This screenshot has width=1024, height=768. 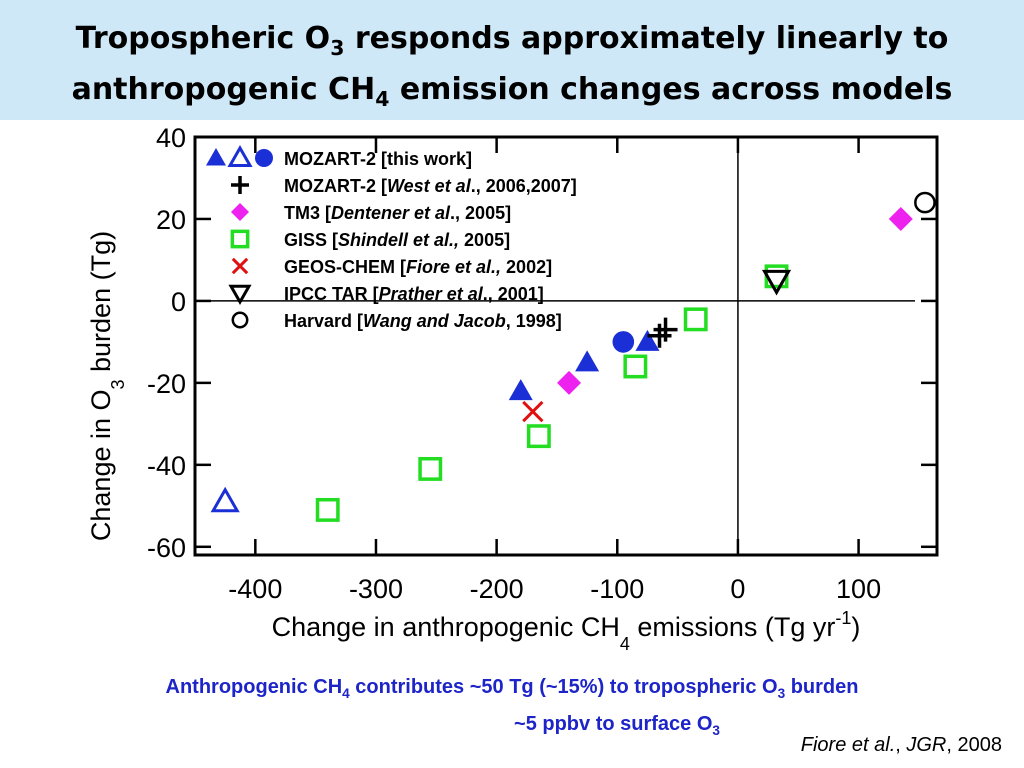 I want to click on caption-line-2: ~5 ppbv to surface O3, so click(x=512, y=727).